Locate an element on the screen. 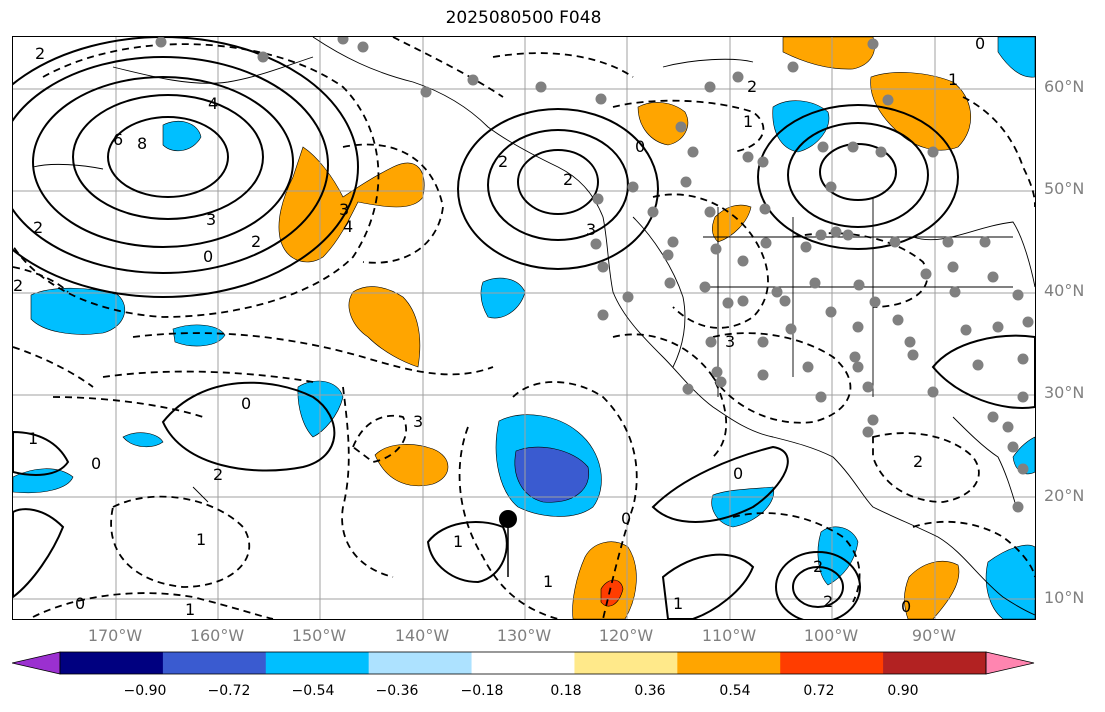 The width and height of the screenshot is (1105, 712). contour-label: 6 is located at coordinates (118, 139).